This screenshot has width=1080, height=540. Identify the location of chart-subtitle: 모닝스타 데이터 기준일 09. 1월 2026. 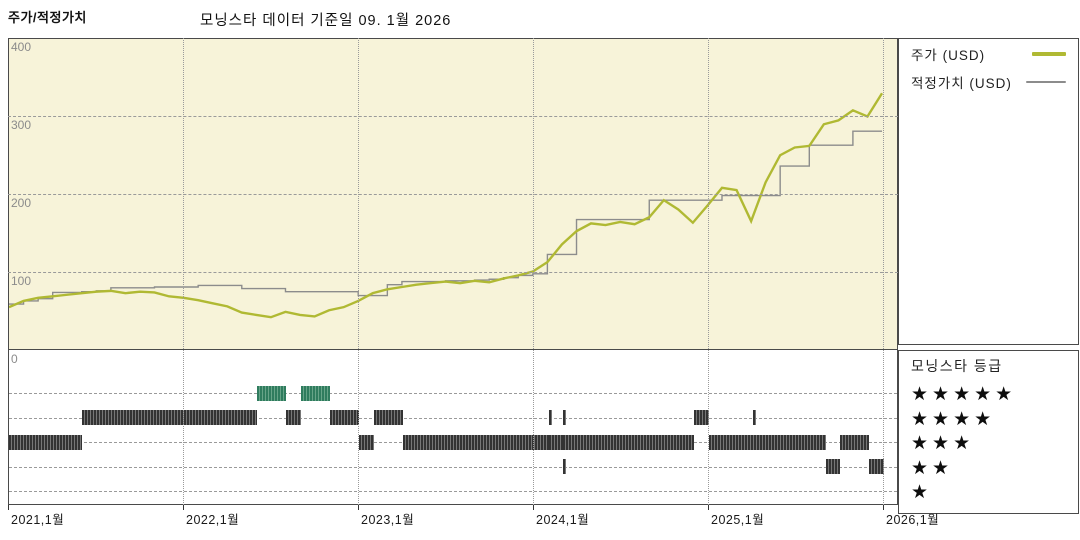
(326, 21).